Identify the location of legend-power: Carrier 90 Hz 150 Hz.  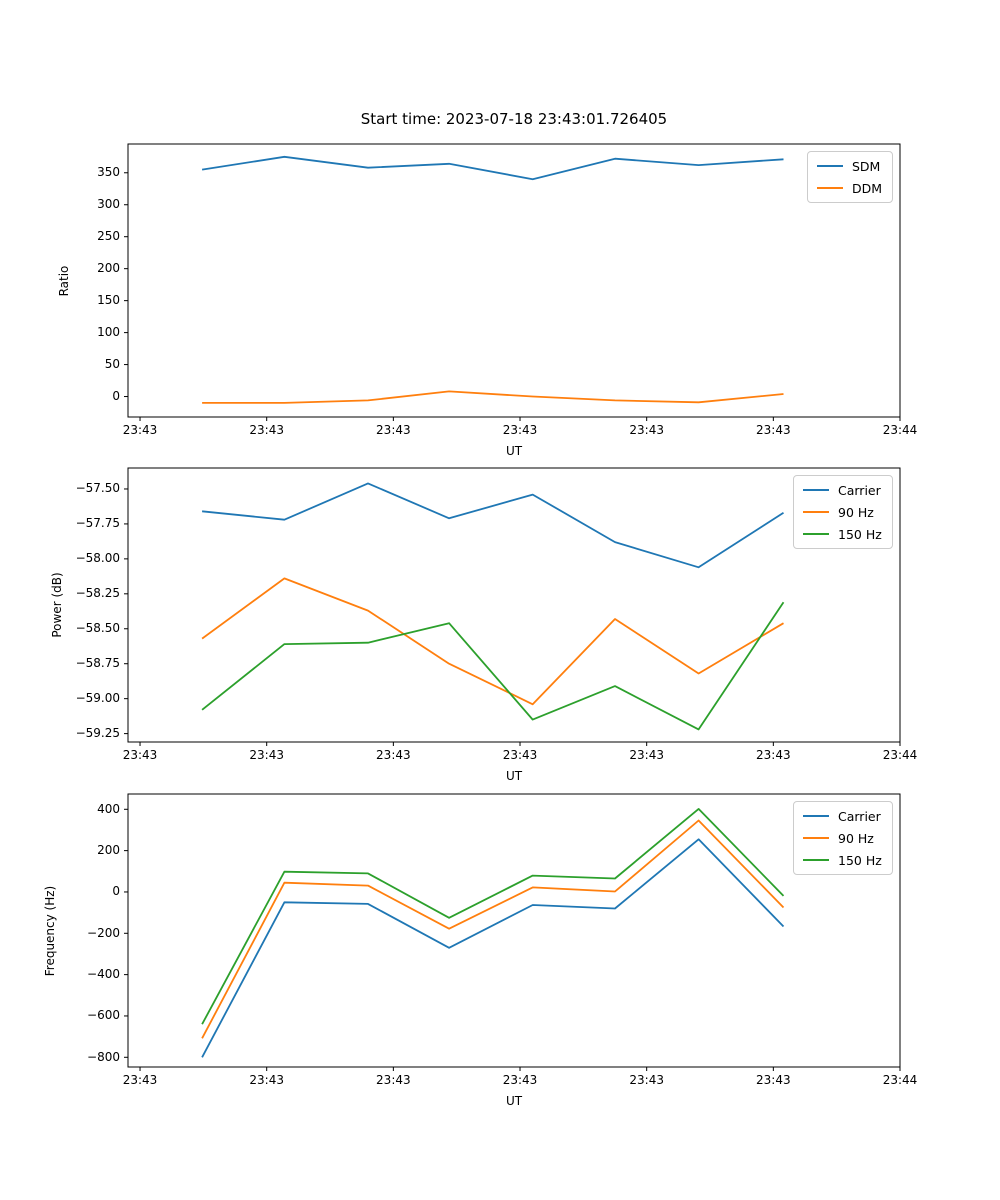
(843, 512).